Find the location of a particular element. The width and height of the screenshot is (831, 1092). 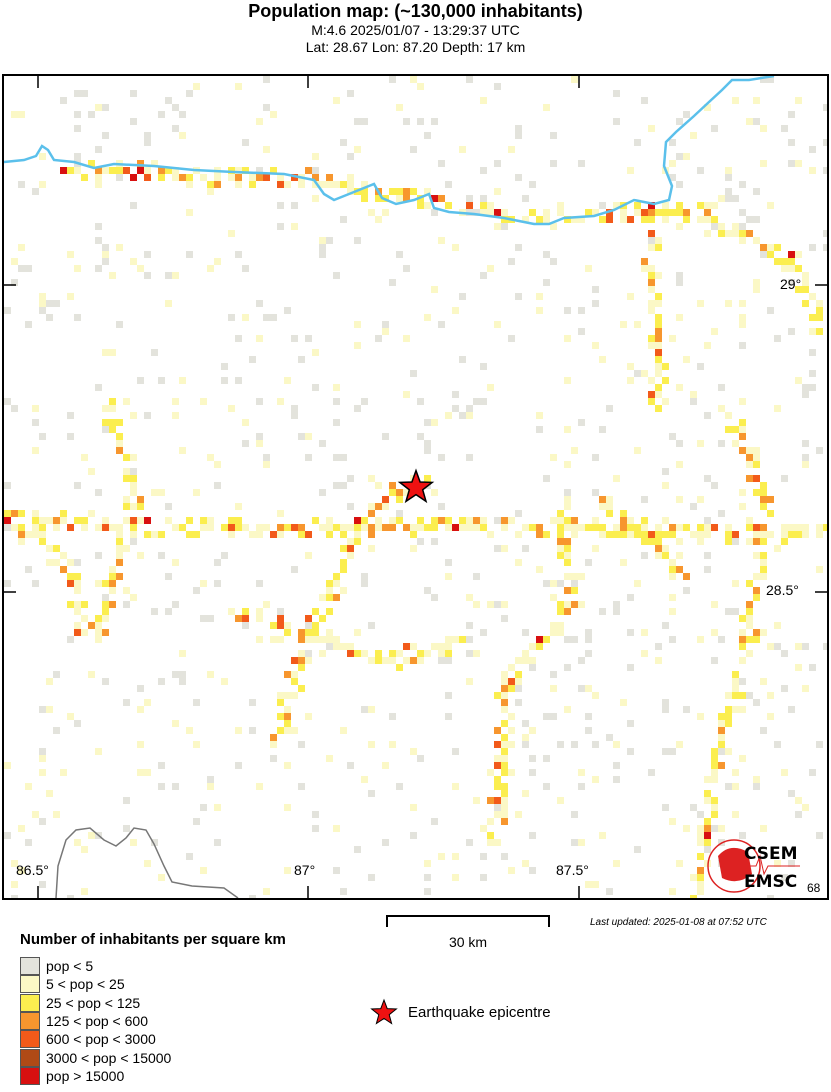

legend-label: 125 < pop < 600 is located at coordinates (97, 1020).